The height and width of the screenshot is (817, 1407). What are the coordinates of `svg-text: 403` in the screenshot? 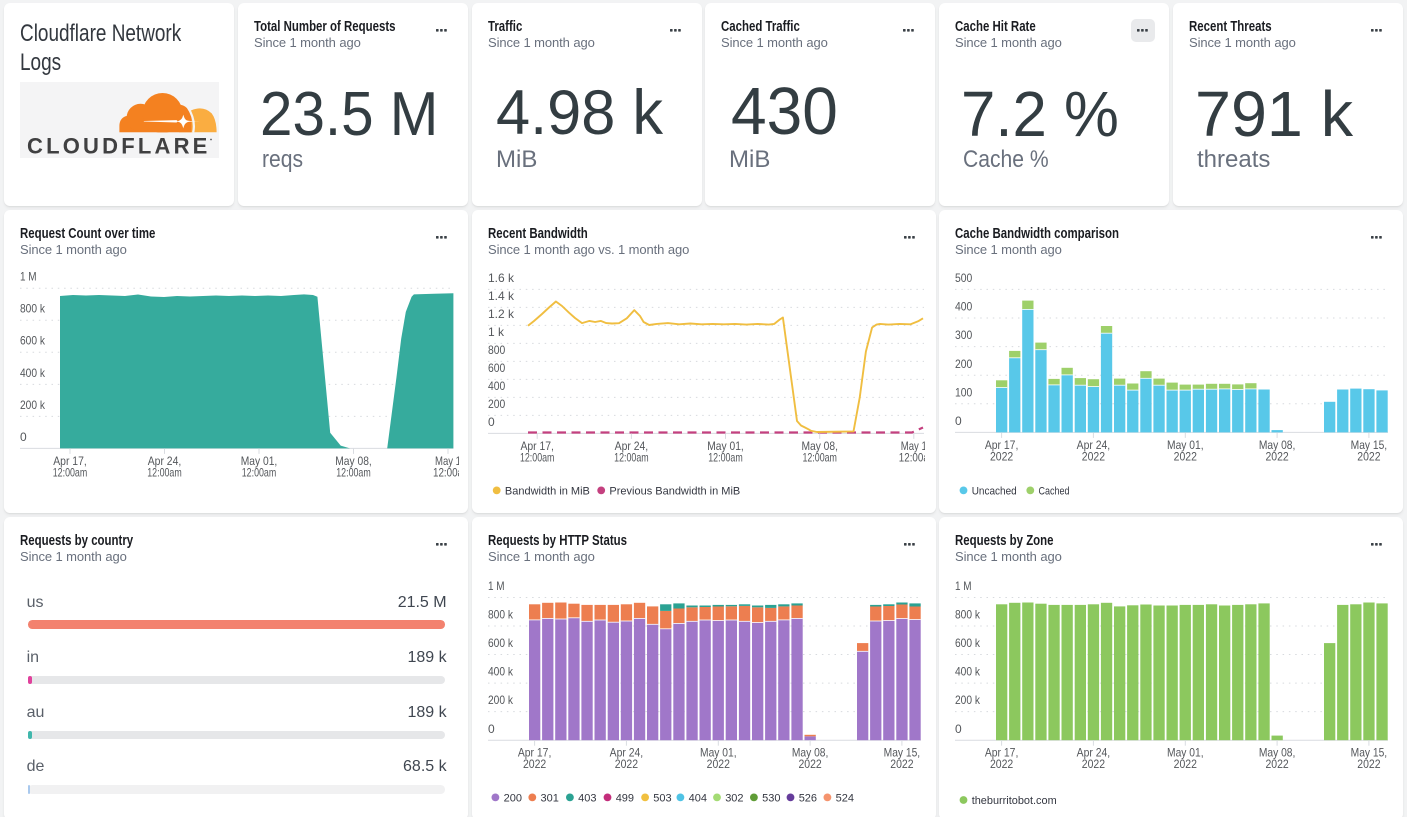 It's located at (587, 798).